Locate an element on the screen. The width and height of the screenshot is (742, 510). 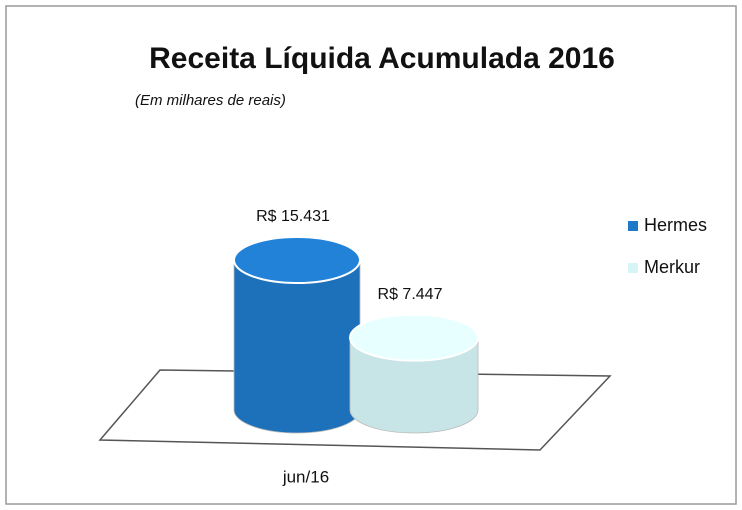
chart-subtitle: (Em milhares de reais) is located at coordinates (210, 100).